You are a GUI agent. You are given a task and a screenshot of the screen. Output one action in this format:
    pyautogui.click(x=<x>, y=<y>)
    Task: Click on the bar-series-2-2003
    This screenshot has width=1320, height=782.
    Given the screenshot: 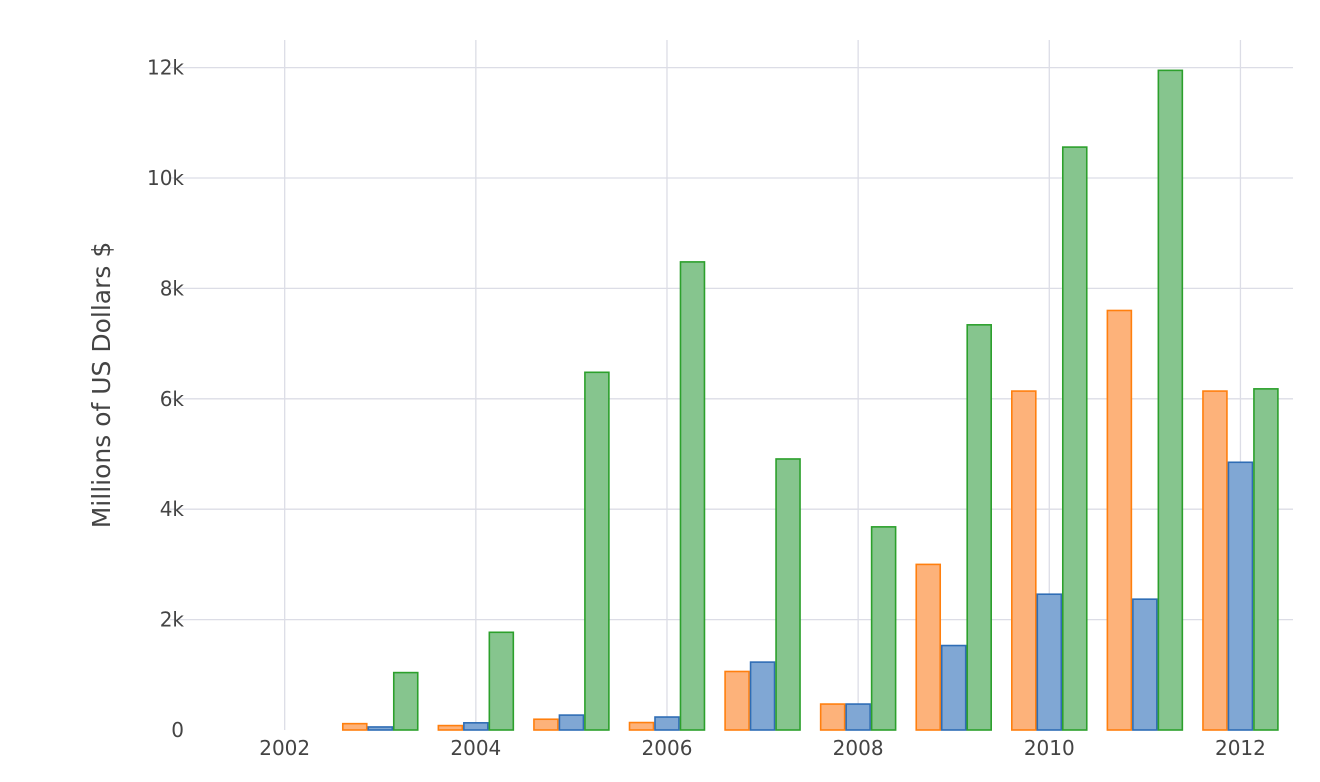 What is the action you would take?
    pyautogui.click(x=380, y=728)
    